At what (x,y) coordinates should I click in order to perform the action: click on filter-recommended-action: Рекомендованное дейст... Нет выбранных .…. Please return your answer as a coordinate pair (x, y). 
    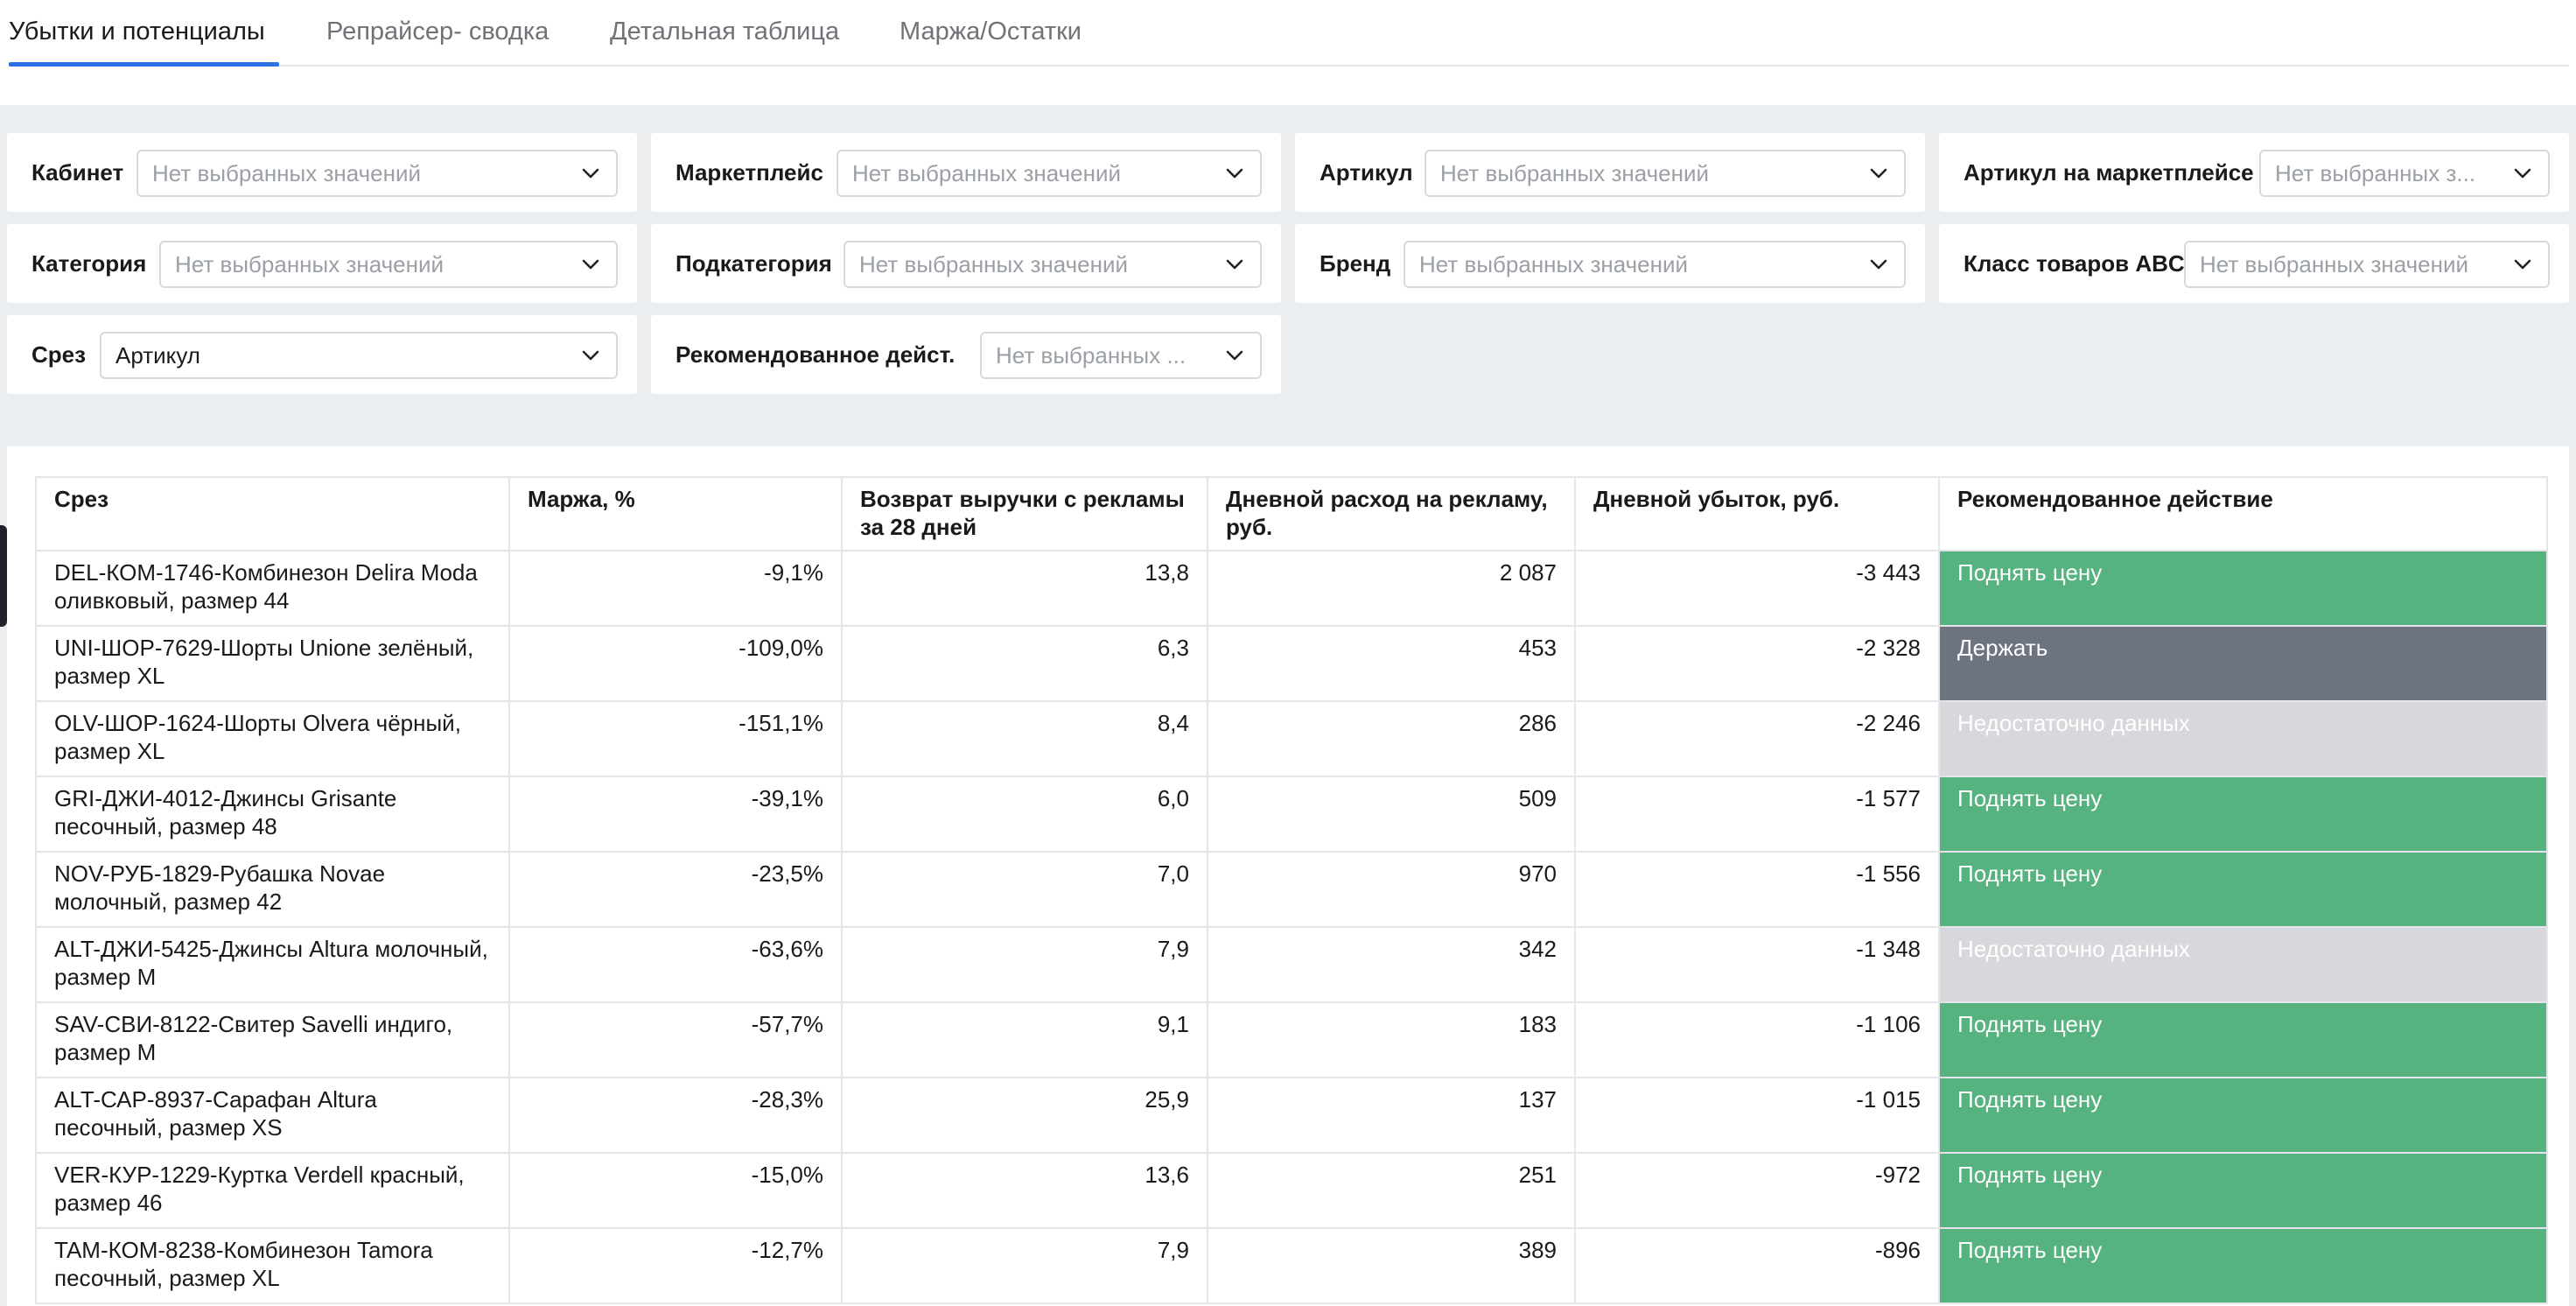
    Looking at the image, I should click on (966, 354).